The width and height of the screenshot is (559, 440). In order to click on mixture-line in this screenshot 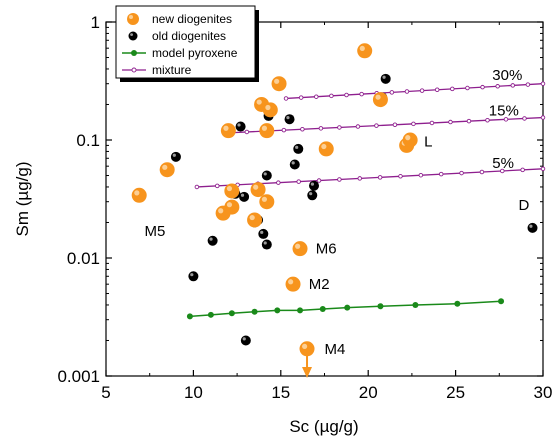, I will do `click(370, 178)`.